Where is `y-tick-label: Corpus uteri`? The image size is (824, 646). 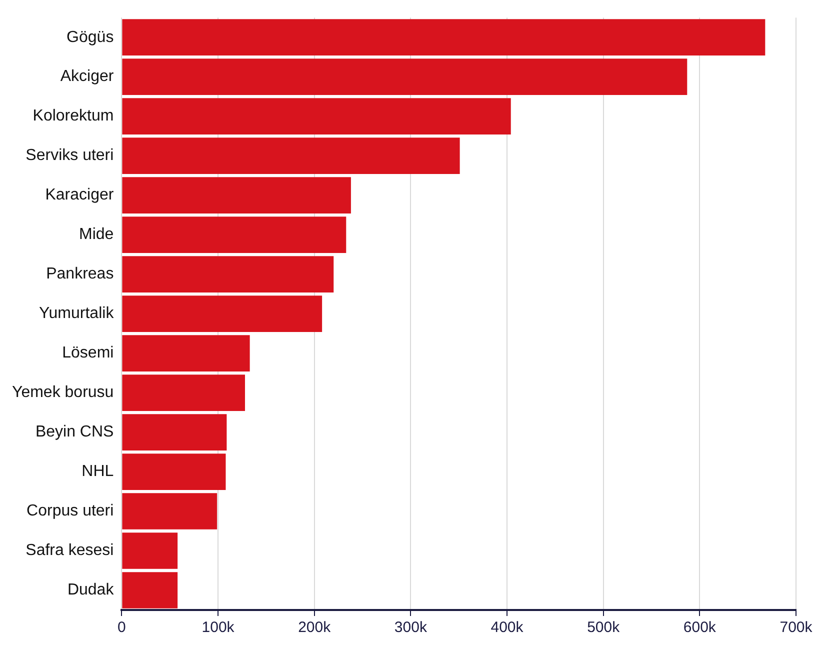 y-tick-label: Corpus uteri is located at coordinates (70, 511).